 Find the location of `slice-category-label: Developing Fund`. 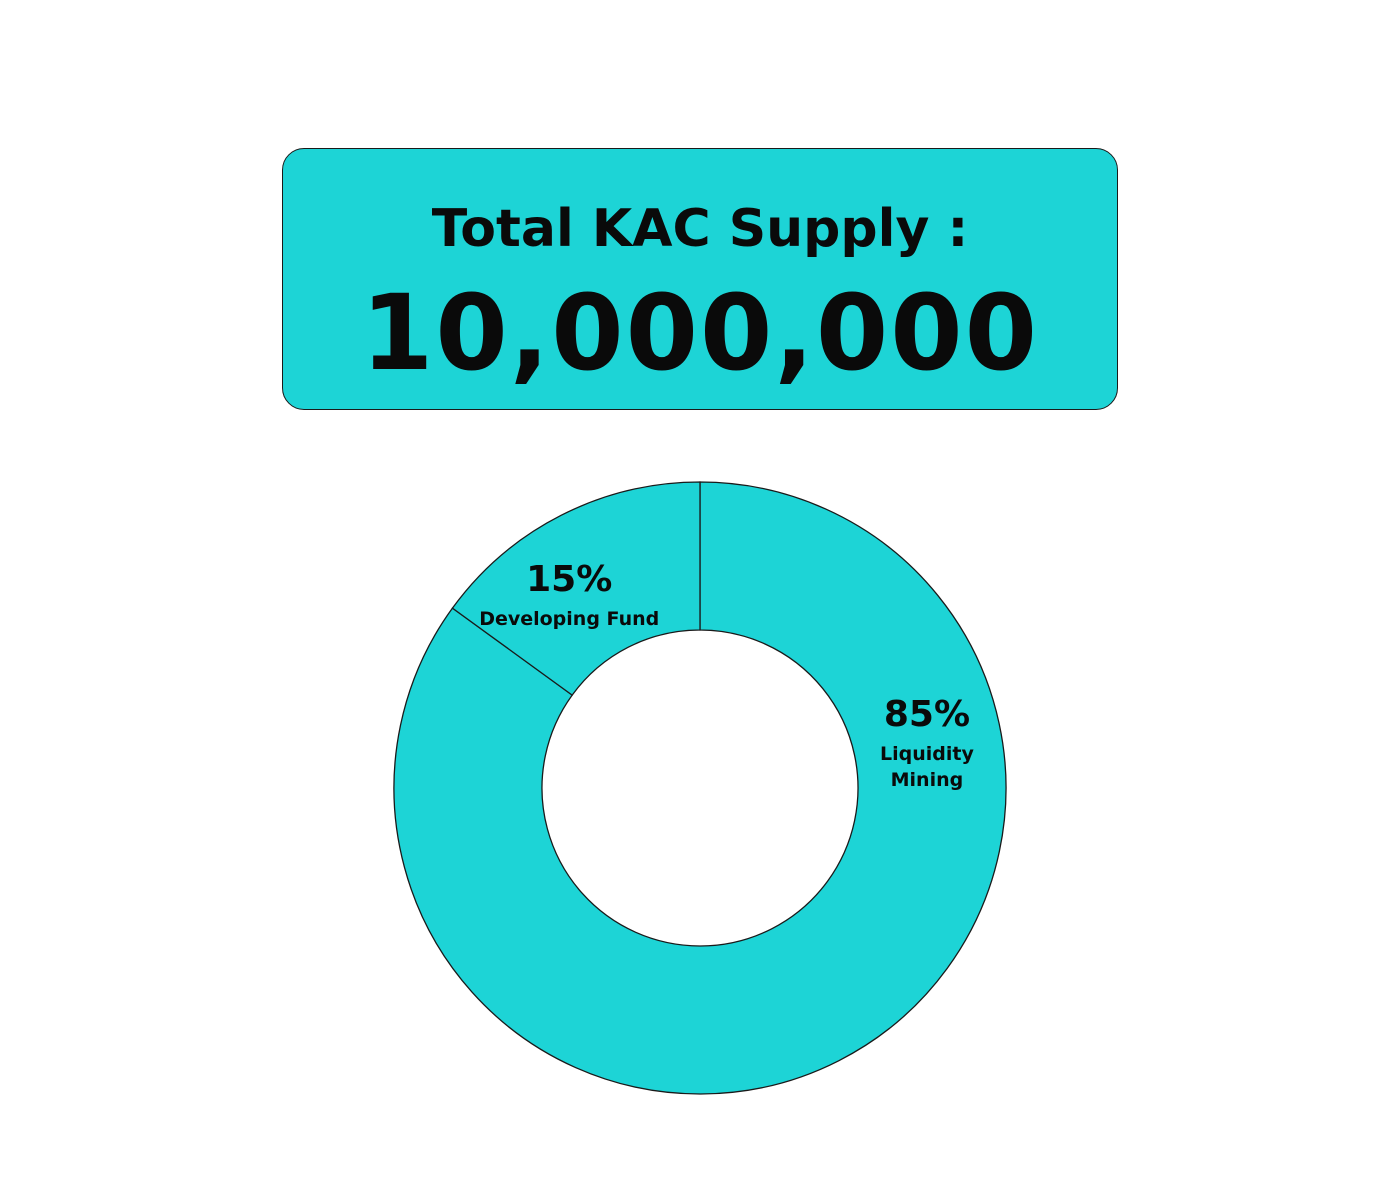

slice-category-label: Developing Fund is located at coordinates (569, 619).